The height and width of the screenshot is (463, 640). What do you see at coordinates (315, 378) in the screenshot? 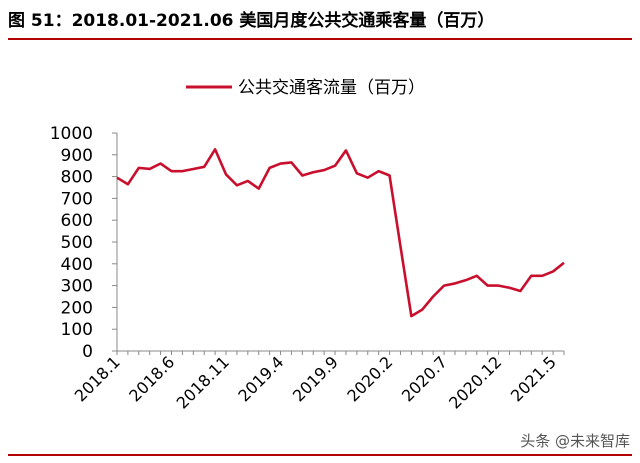
I see `x-tick-label: 2019.9` at bounding box center [315, 378].